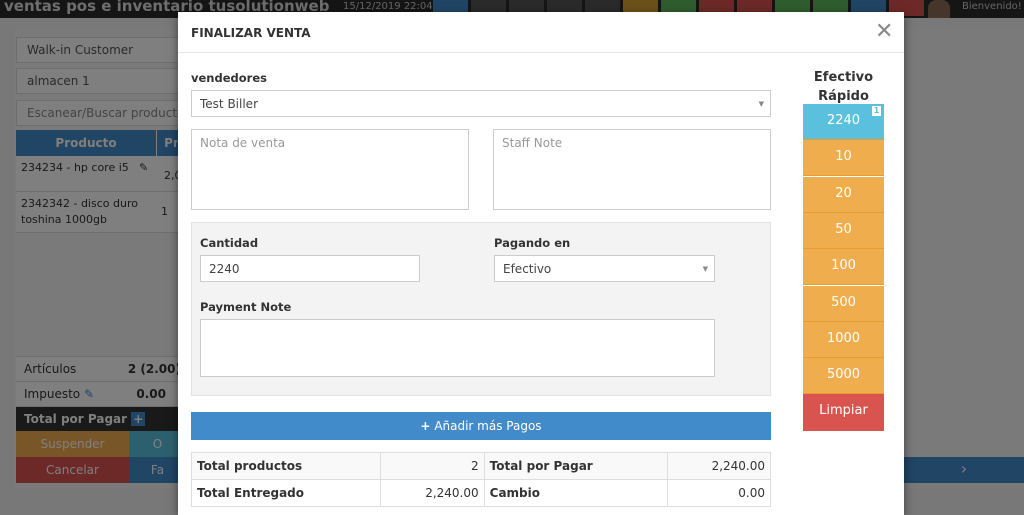 The width and height of the screenshot is (1024, 515). What do you see at coordinates (286, 493) in the screenshot?
I see `summary-label: Total Entregado` at bounding box center [286, 493].